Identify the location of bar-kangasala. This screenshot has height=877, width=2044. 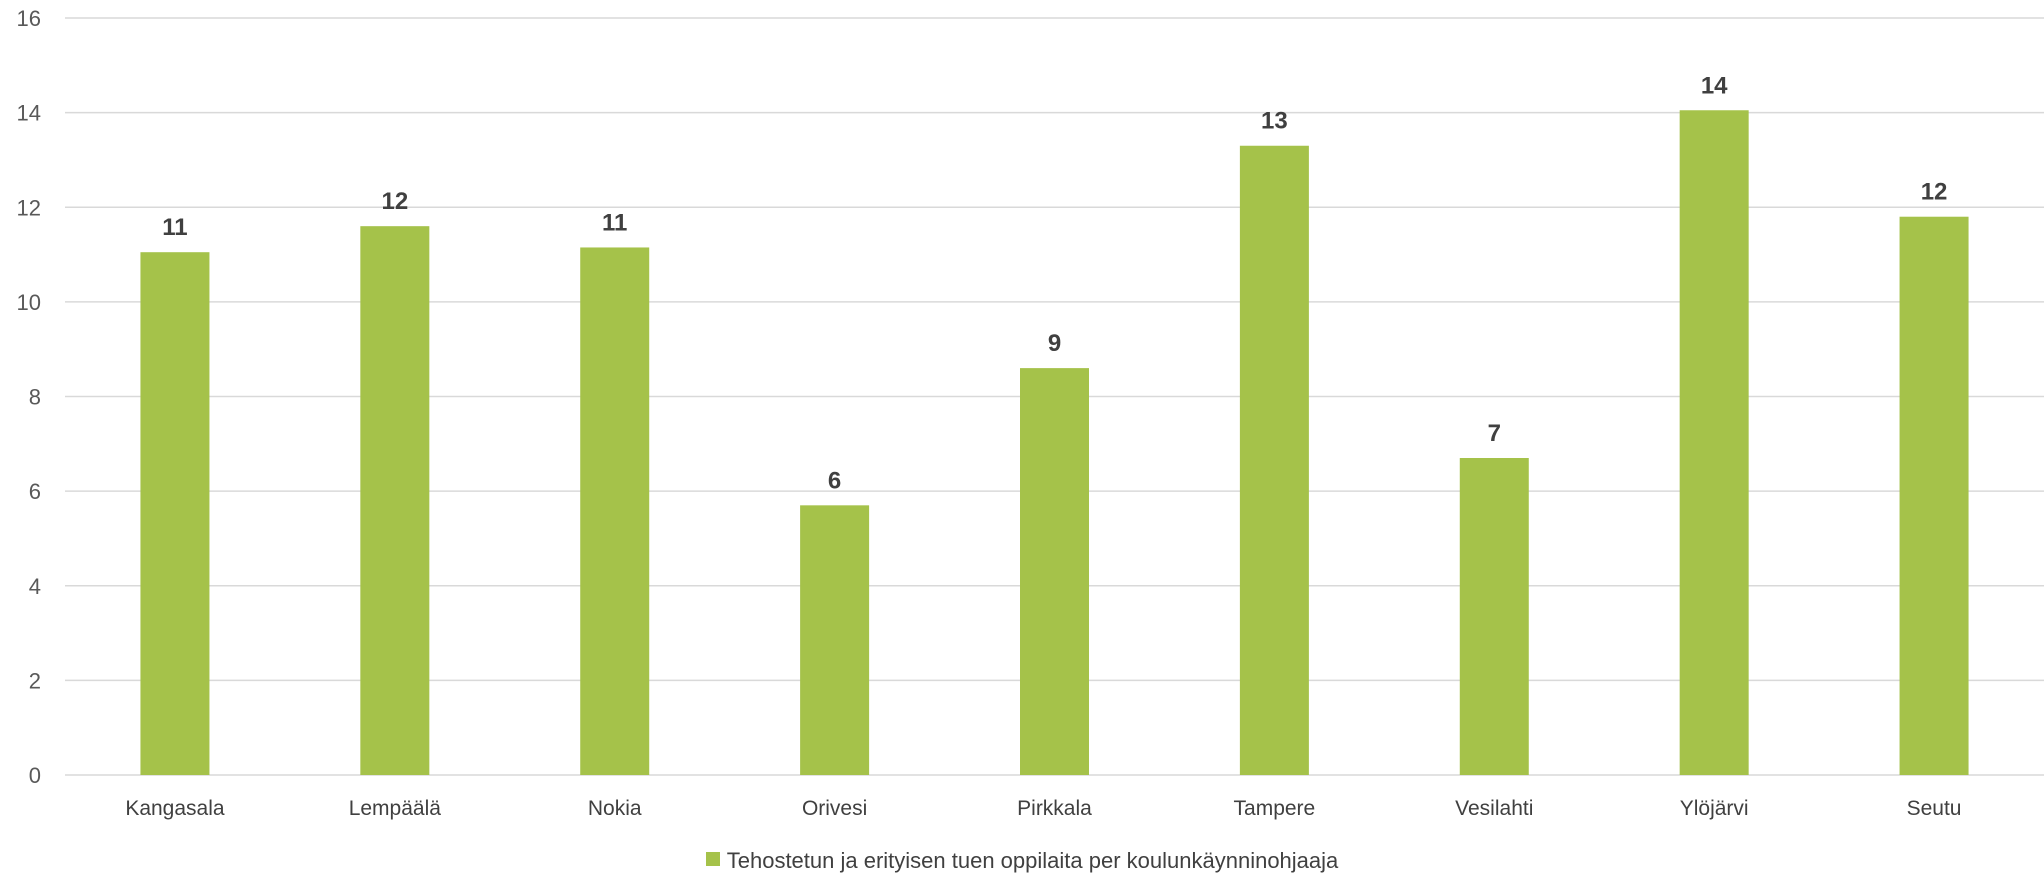
(175, 513).